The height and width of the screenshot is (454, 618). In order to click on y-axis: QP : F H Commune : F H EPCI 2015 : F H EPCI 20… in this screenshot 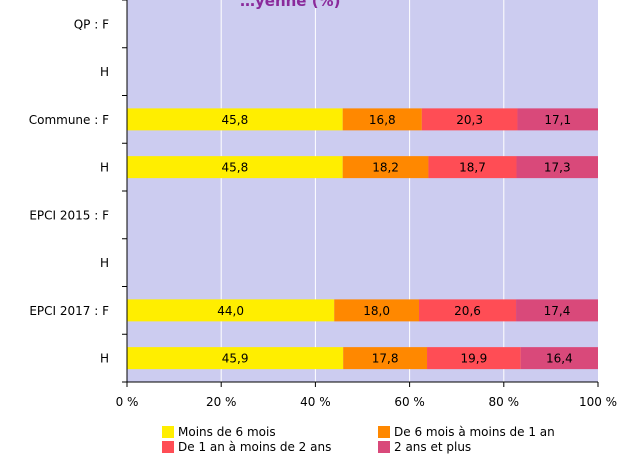, I will do `click(78, 191)`.